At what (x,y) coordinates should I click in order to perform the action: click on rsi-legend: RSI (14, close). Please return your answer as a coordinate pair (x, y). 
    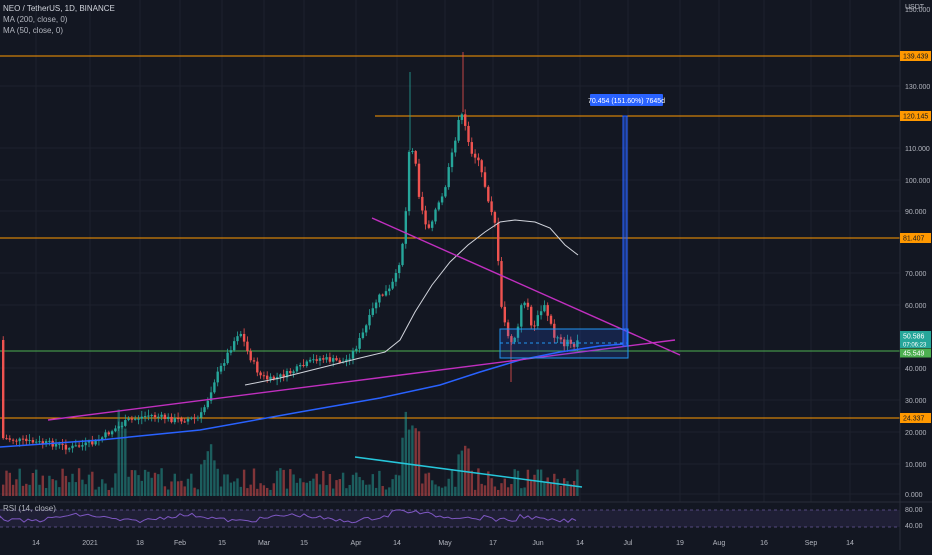
    Looking at the image, I should click on (29, 508).